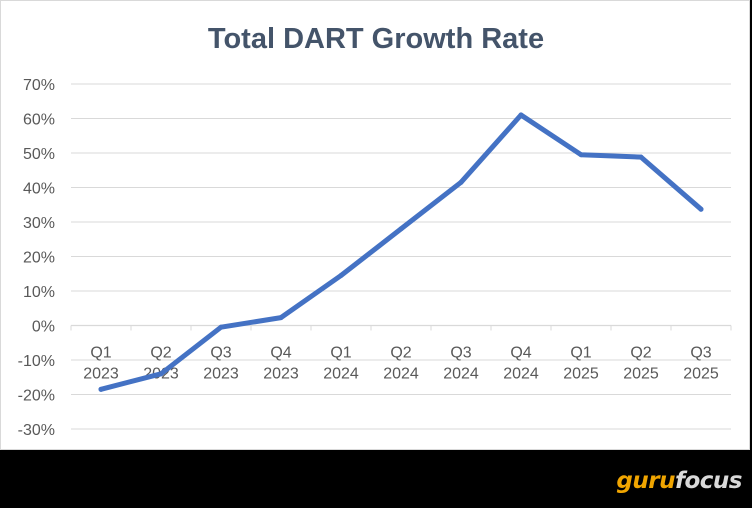 Image resolution: width=752 pixels, height=508 pixels. I want to click on y-tick-label: 0%, so click(43, 327).